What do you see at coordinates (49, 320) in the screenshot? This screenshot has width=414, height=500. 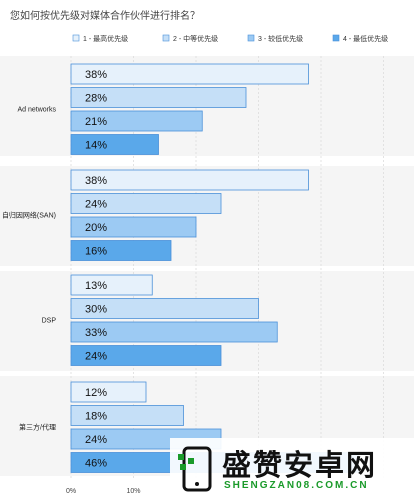 I see `category-label: DSP` at bounding box center [49, 320].